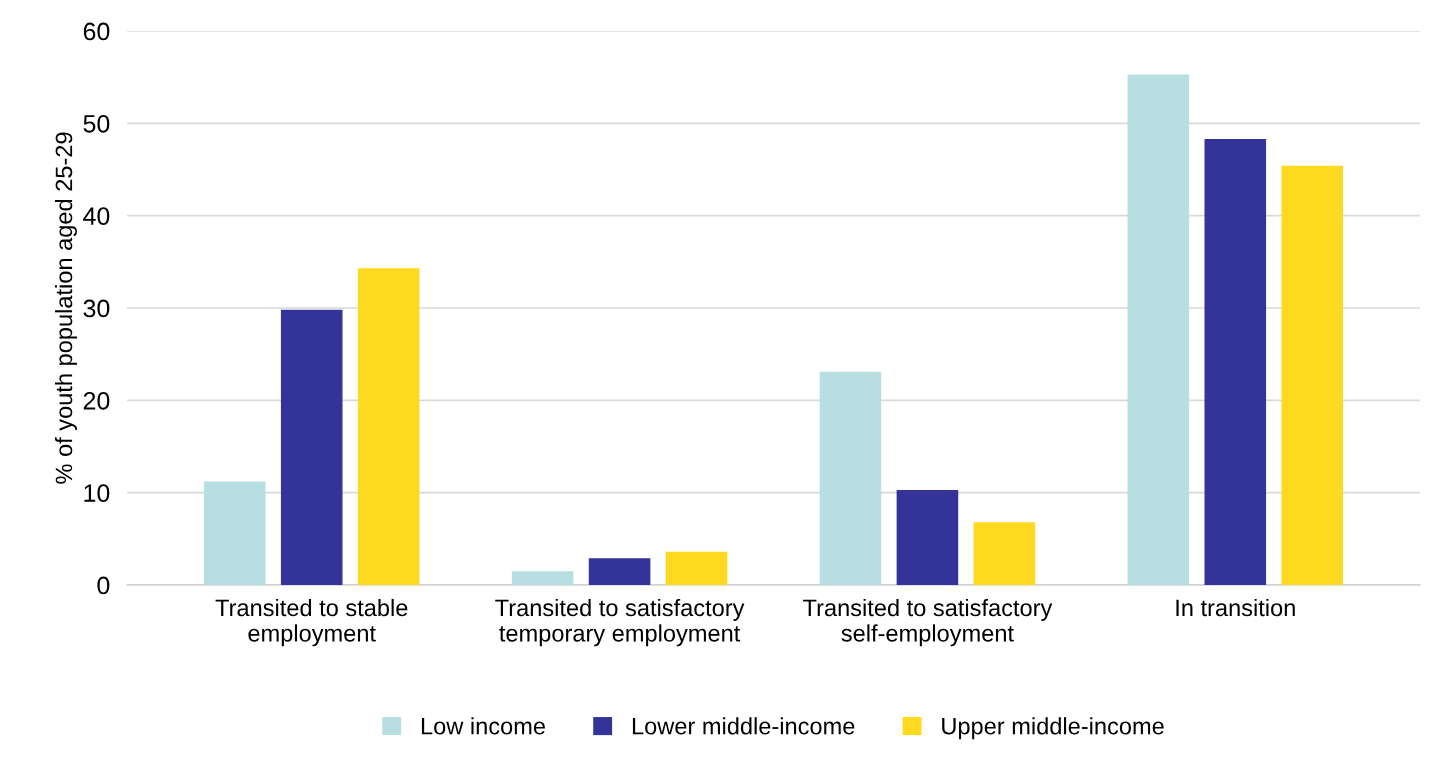 This screenshot has width=1435, height=770. I want to click on x-tick-label: Transited to satisfactory self-employment, so click(928, 622).